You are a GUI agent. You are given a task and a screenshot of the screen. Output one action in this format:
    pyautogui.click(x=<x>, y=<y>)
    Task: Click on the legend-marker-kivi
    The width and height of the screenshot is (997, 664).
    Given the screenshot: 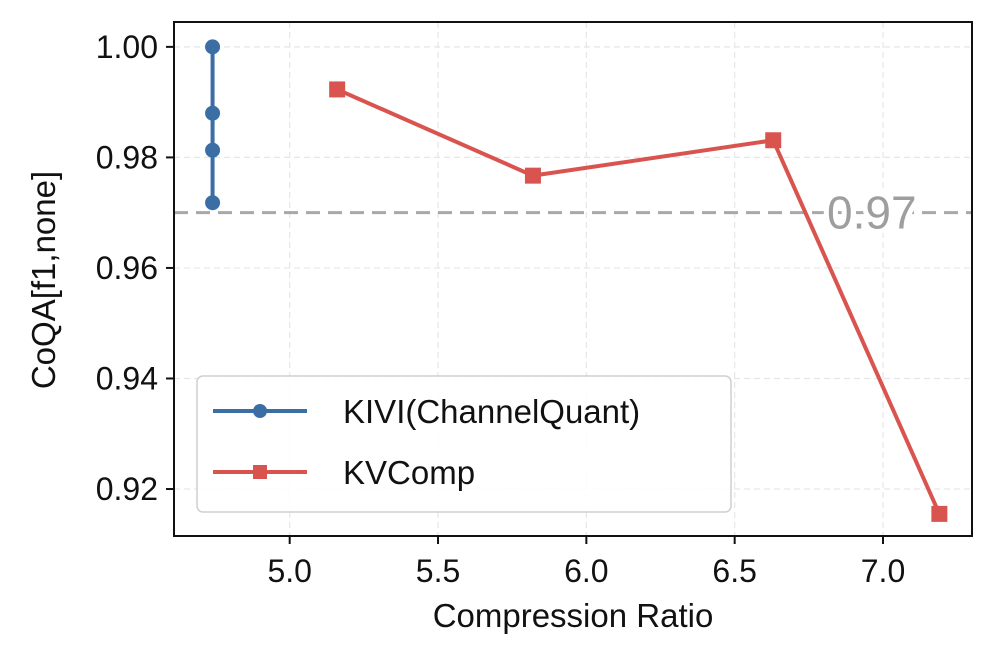 What is the action you would take?
    pyautogui.click(x=260, y=411)
    